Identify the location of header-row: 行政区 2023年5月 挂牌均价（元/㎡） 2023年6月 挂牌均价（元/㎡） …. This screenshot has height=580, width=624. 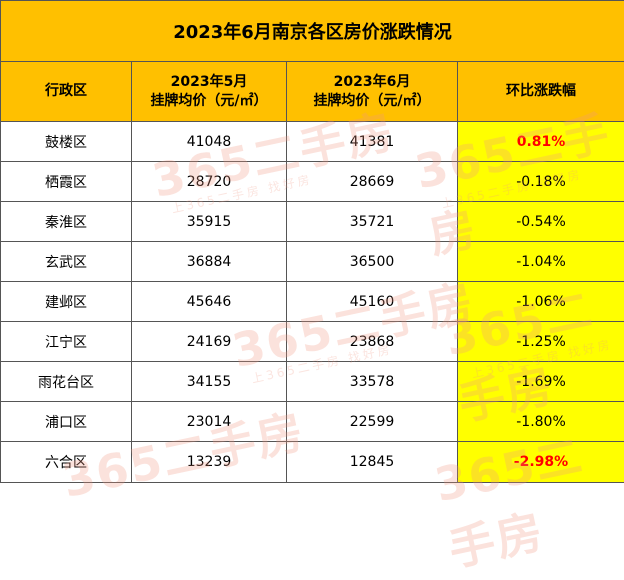
(312, 92).